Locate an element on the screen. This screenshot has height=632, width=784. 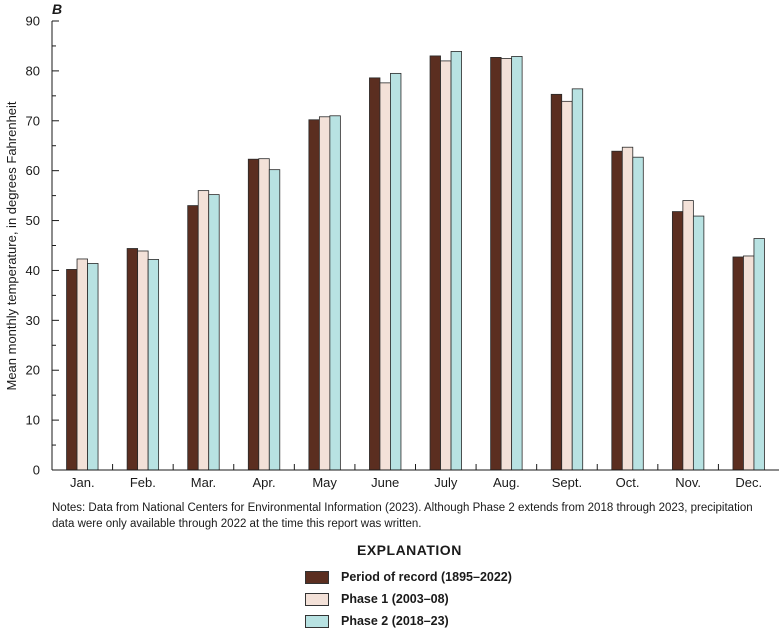
y-tick-label: 30 is located at coordinates (33, 320).